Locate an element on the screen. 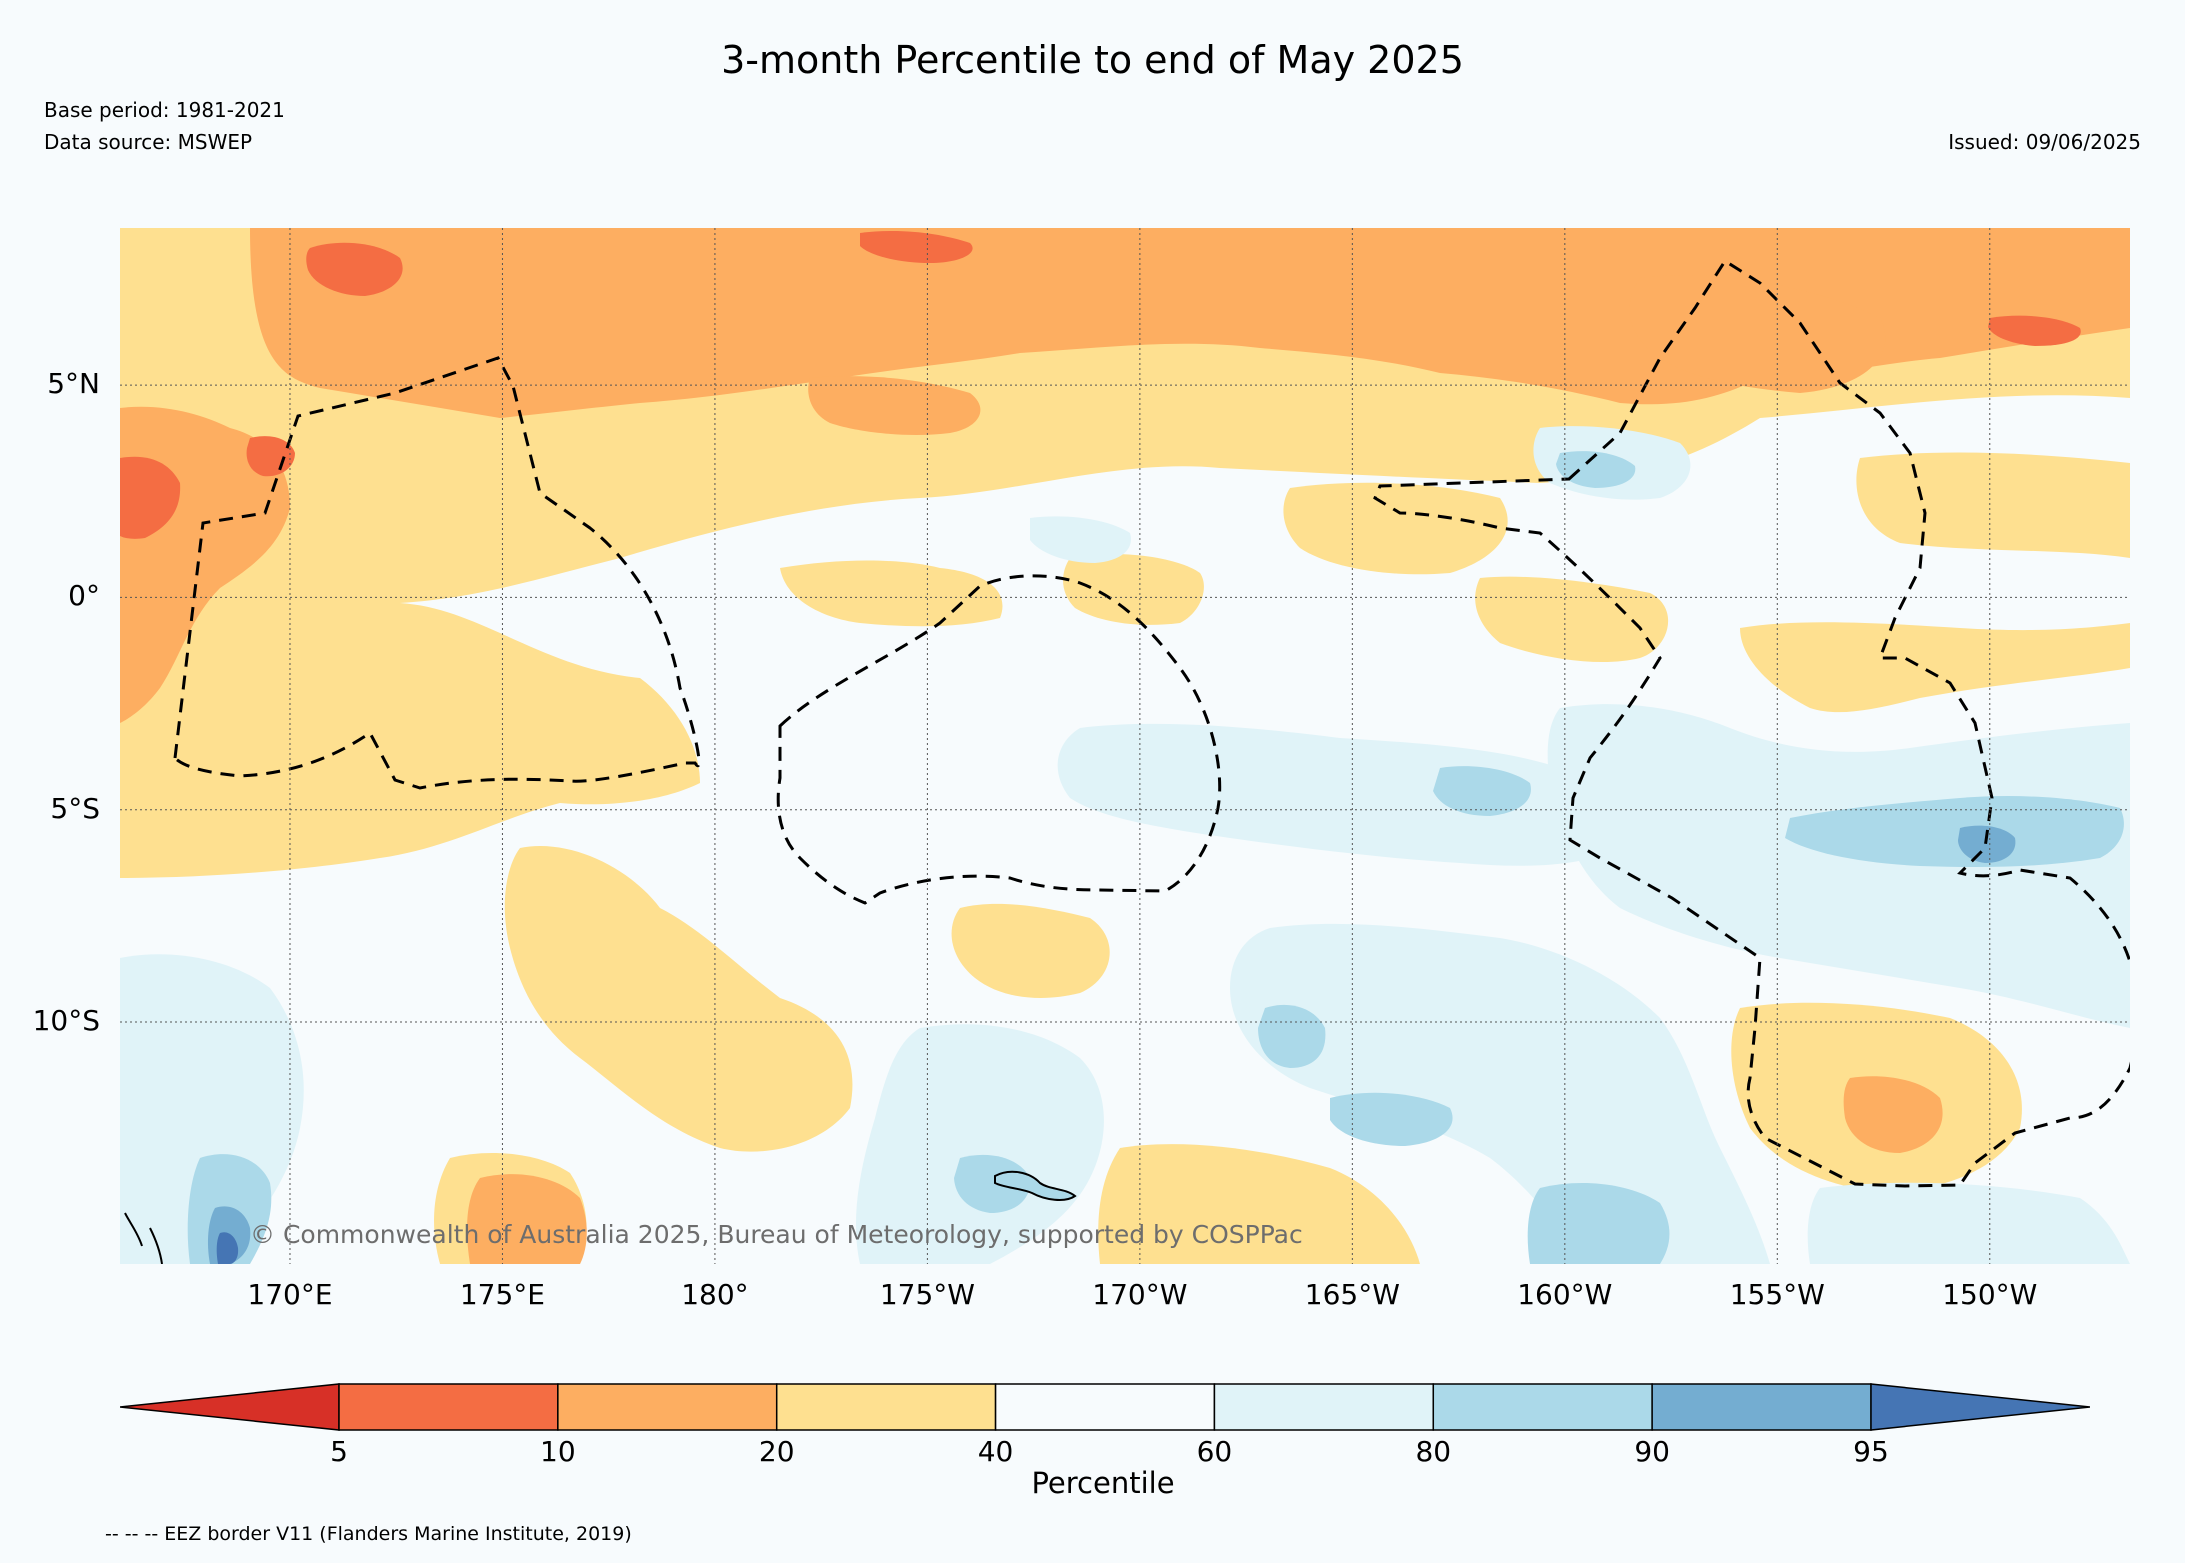 The width and height of the screenshot is (2185, 1563). region-80-90-south is located at coordinates (1292, 1036).